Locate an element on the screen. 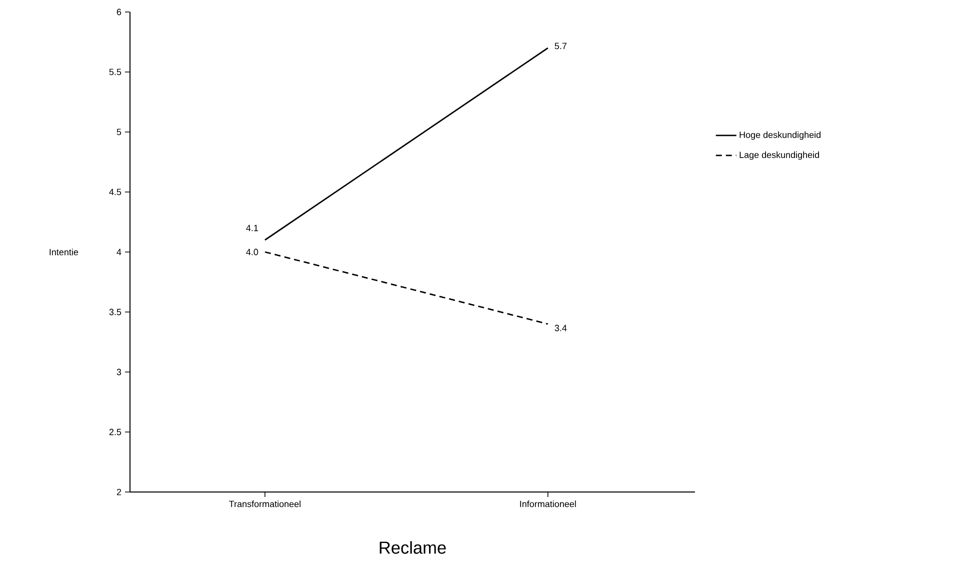  x-axis-title: Reclame is located at coordinates (413, 547).